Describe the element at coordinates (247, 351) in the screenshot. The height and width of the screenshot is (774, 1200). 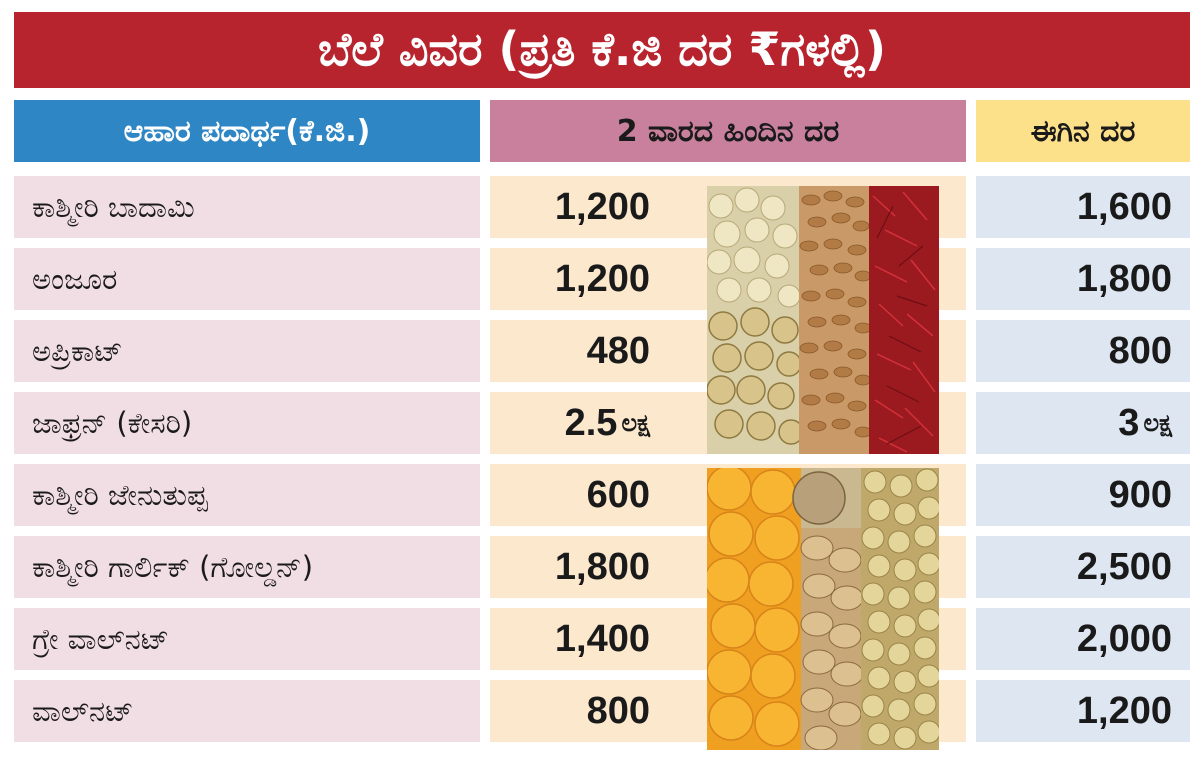
I see `item-name: ಅಪ್ರಿಕಾಟ್` at that location.